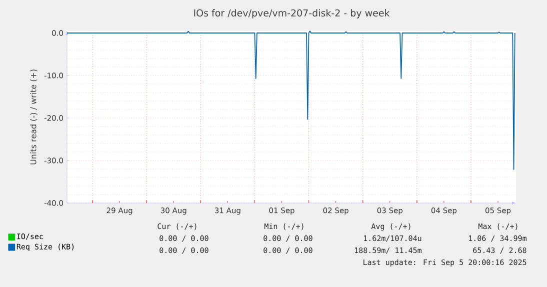 The image size is (547, 287). Describe the element at coordinates (292, 13) in the screenshot. I see `chart-title: IOs for /dev/pve/vm-207-disk-2 - by week` at that location.